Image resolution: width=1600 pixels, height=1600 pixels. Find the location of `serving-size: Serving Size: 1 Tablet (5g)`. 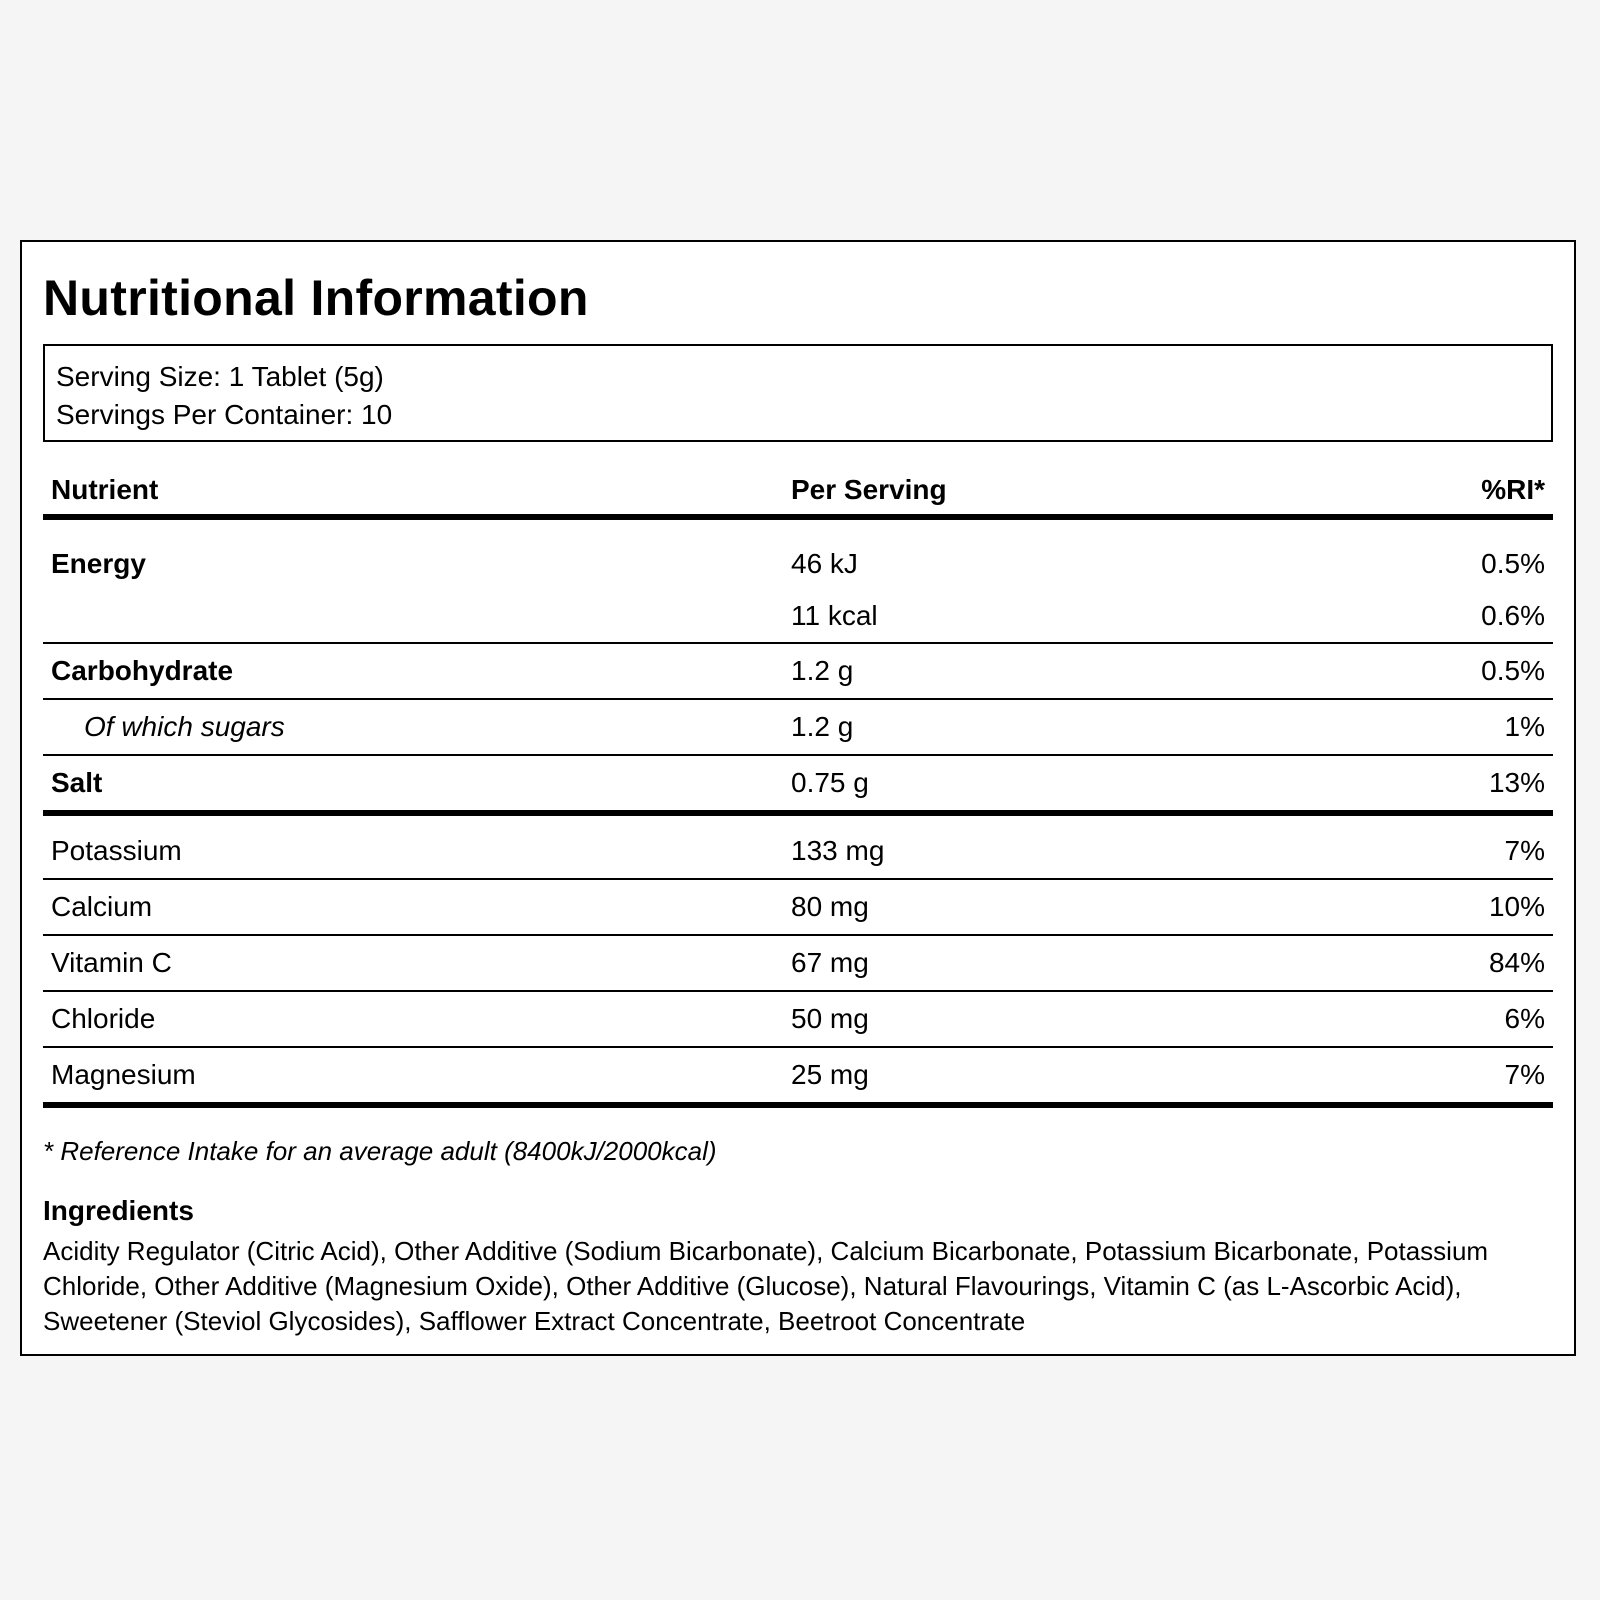

serving-size: Serving Size: 1 Tablet (5g) is located at coordinates (220, 376).